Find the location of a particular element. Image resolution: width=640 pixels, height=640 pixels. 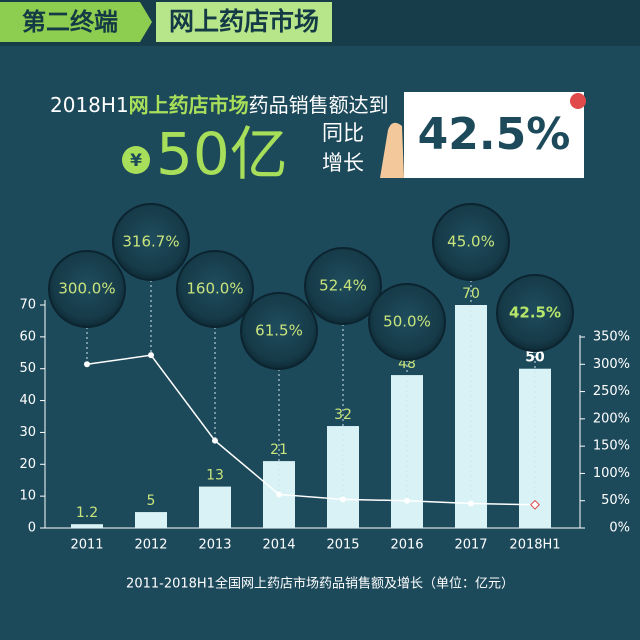

growth-value: 42.5% is located at coordinates (494, 134).